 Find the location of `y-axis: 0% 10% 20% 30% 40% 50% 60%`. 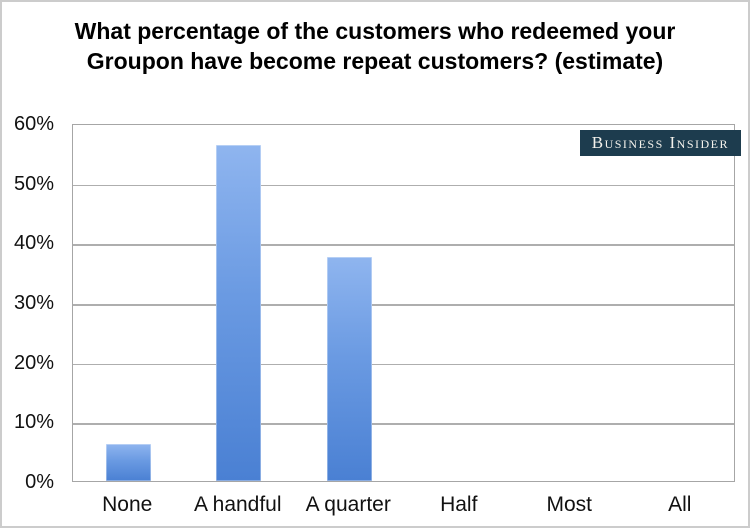

y-axis: 0% 10% 20% 30% 40% 50% 60% is located at coordinates (28, 303).